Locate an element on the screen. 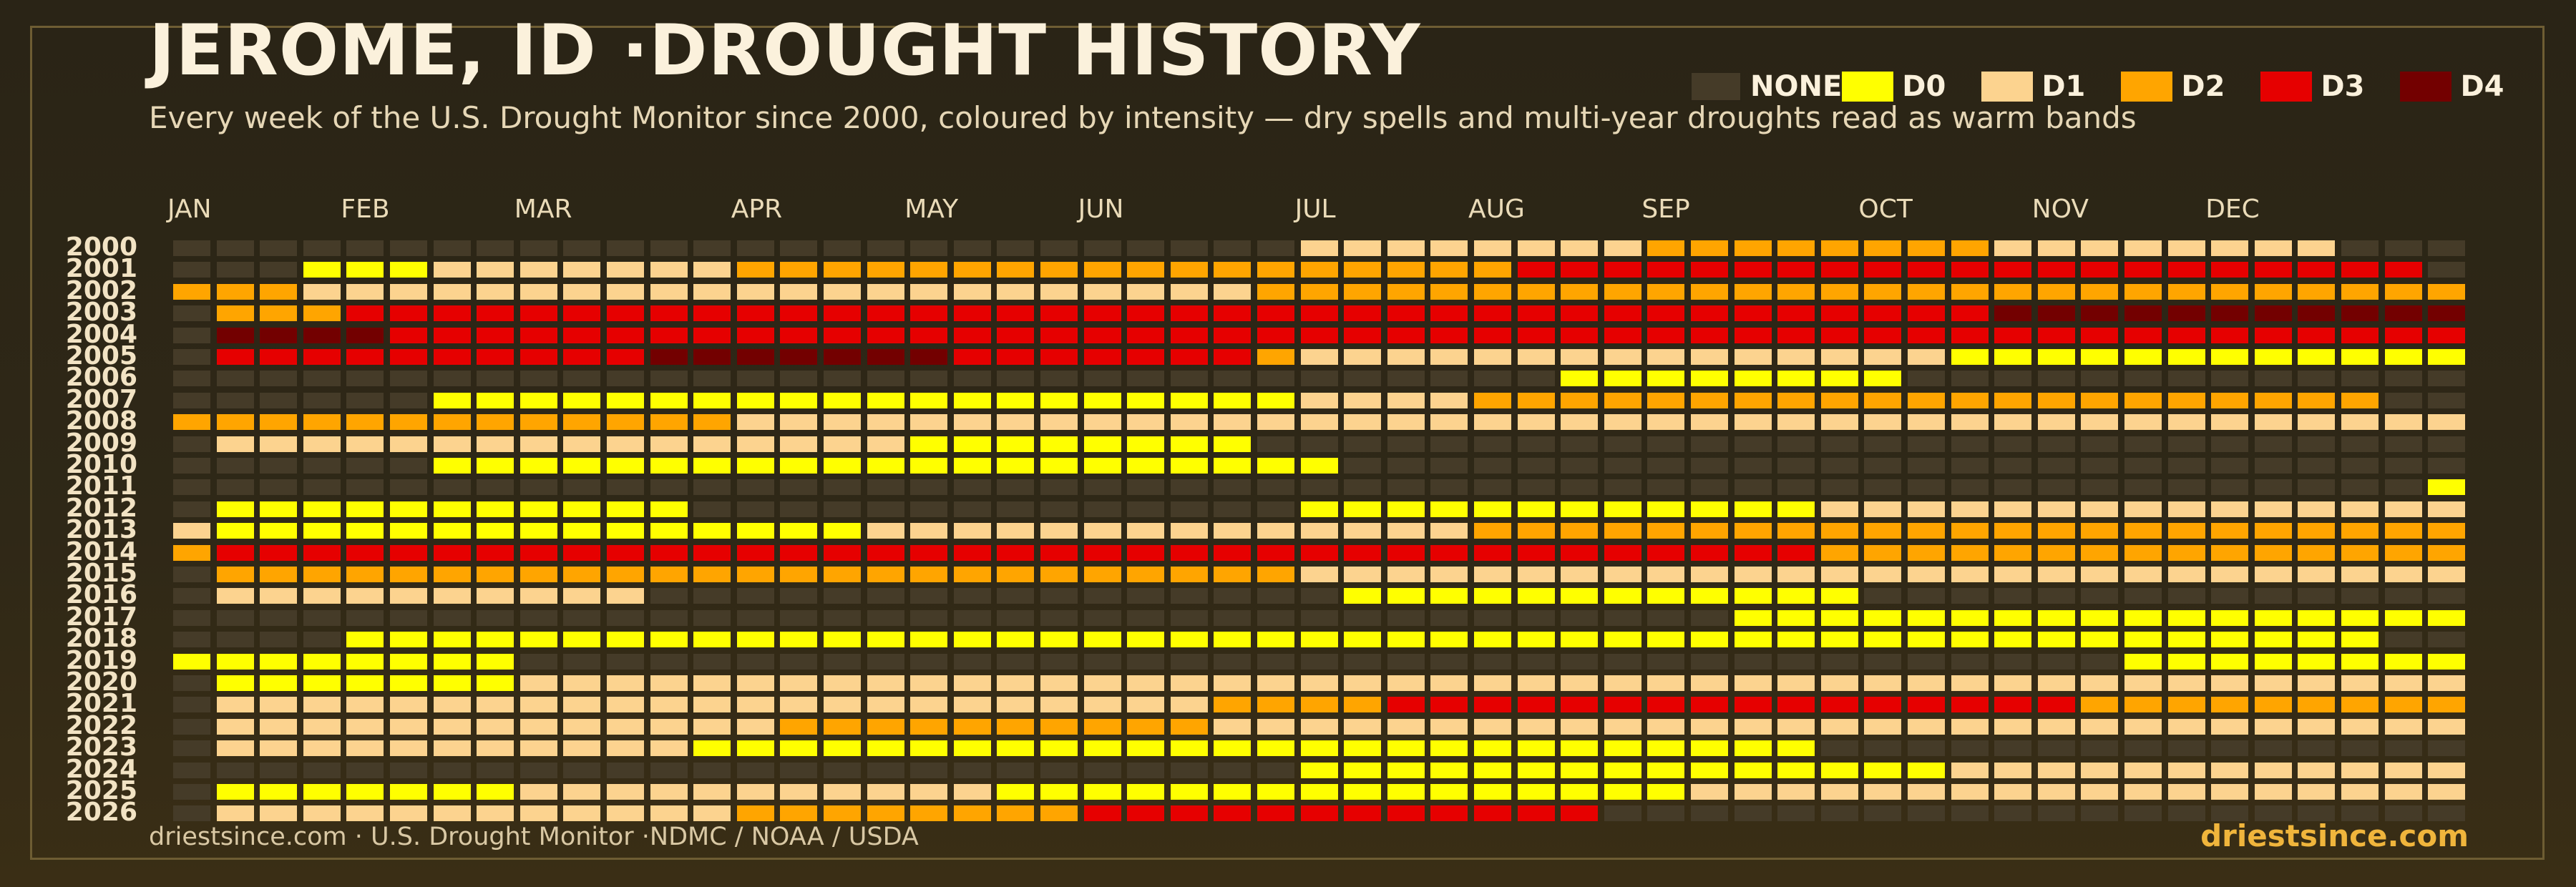 Image resolution: width=2576 pixels, height=887 pixels. month-label-jul: JUL is located at coordinates (1315, 209).